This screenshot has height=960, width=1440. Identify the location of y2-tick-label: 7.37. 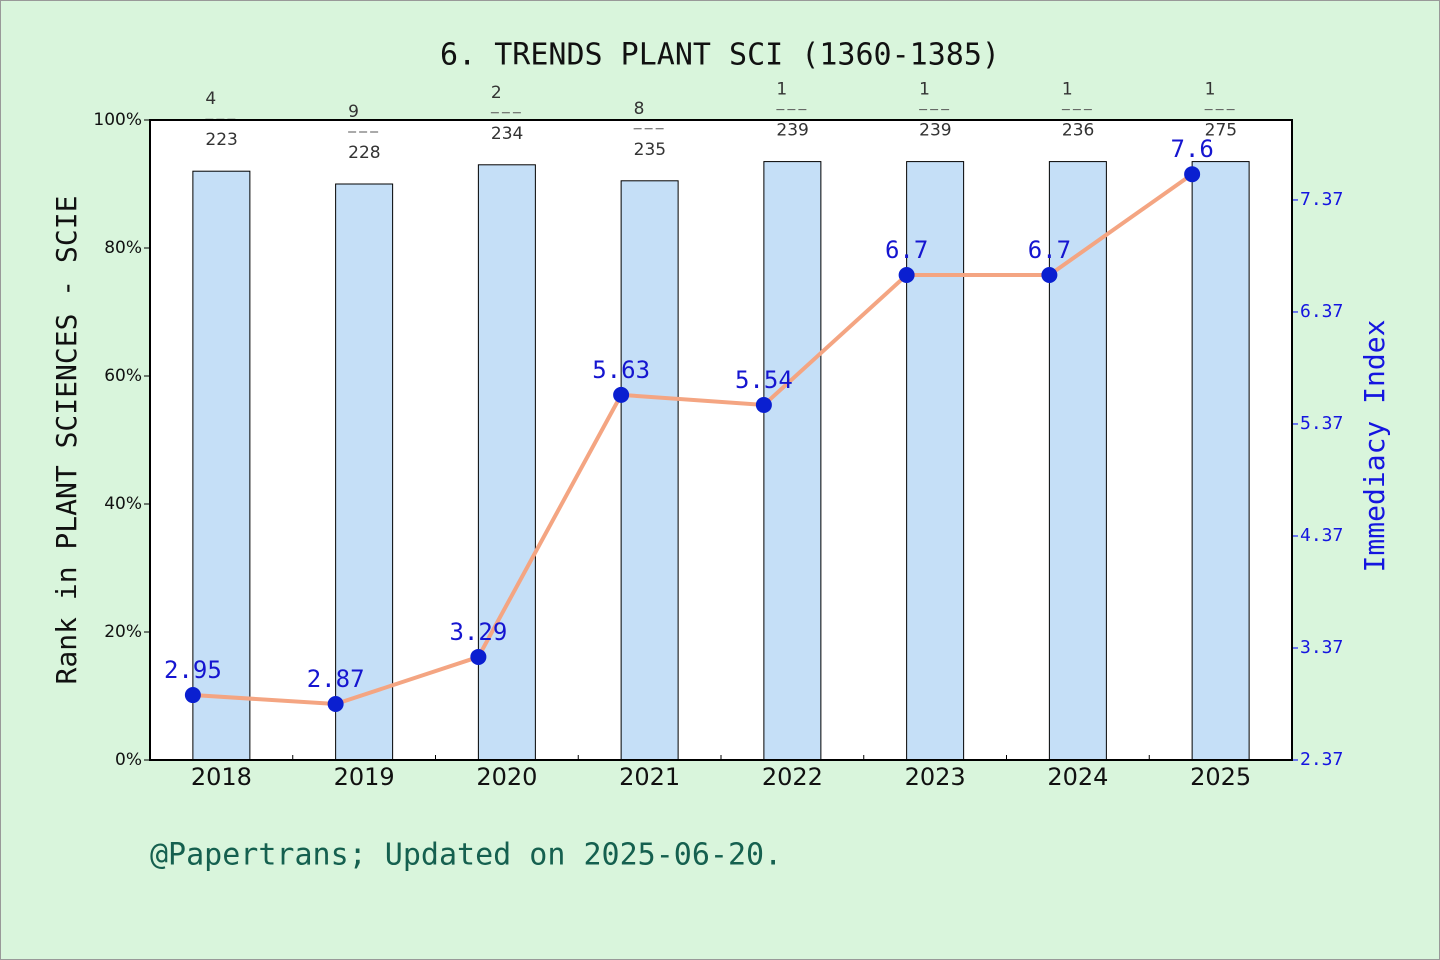
(1321, 199).